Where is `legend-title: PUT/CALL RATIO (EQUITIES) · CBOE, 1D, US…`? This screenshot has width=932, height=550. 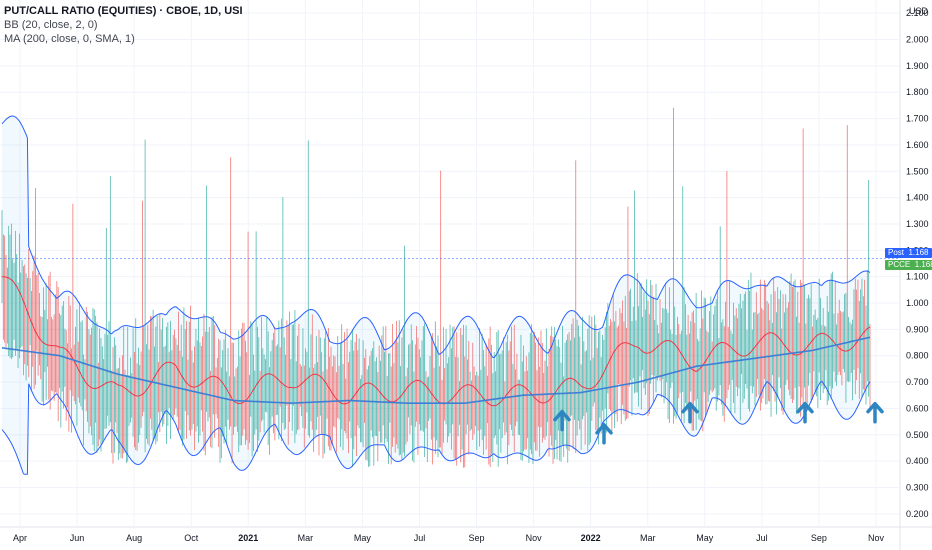 legend-title: PUT/CALL RATIO (EQUITIES) · CBOE, 1D, US… is located at coordinates (123, 11).